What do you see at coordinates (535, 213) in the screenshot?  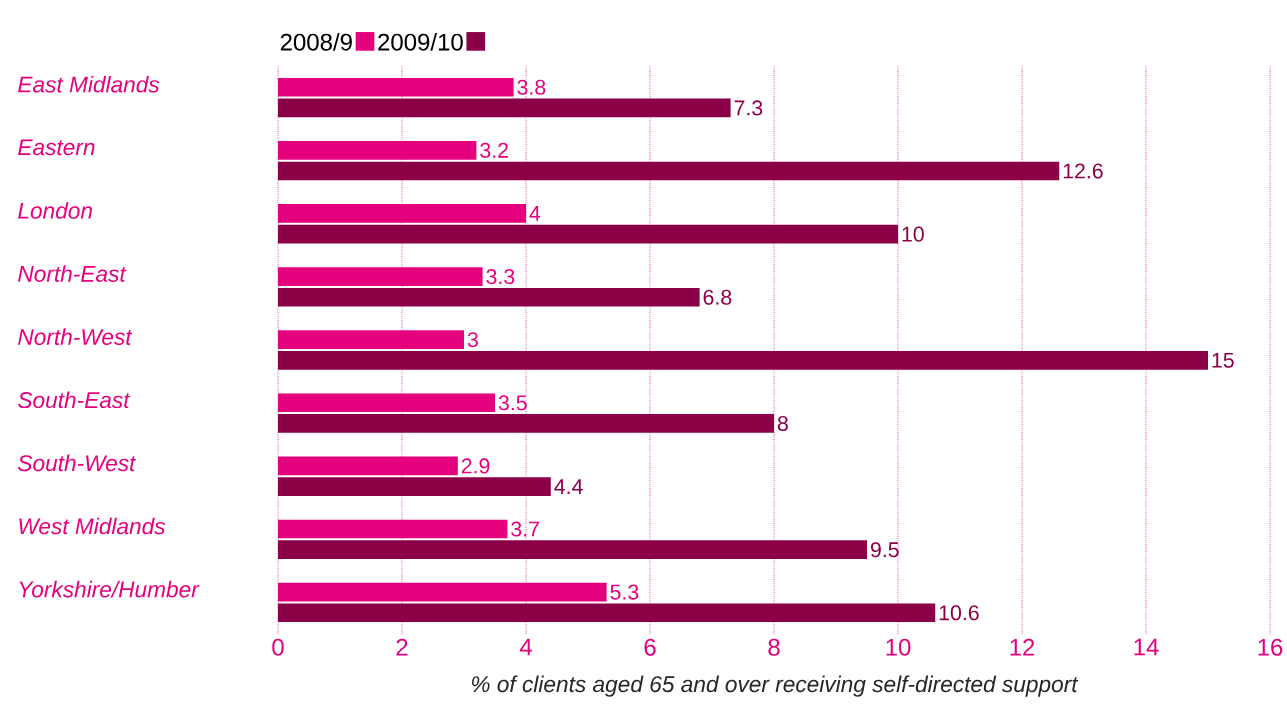 I see `data-label: 4` at bounding box center [535, 213].